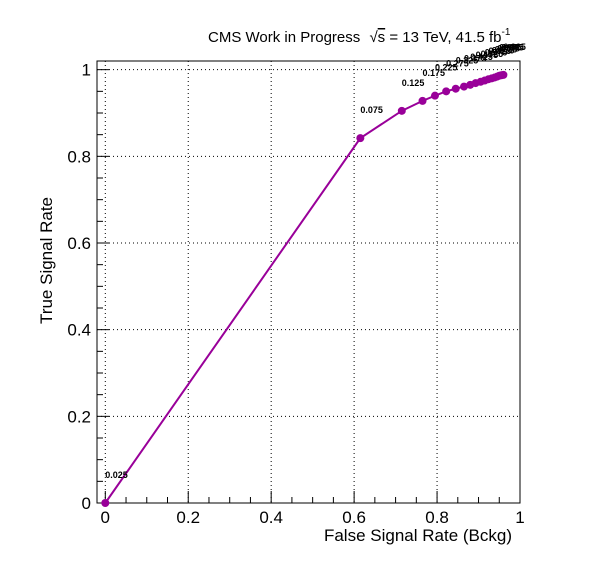  What do you see at coordinates (86, 70) in the screenshot?
I see `y-tick-label: 1` at bounding box center [86, 70].